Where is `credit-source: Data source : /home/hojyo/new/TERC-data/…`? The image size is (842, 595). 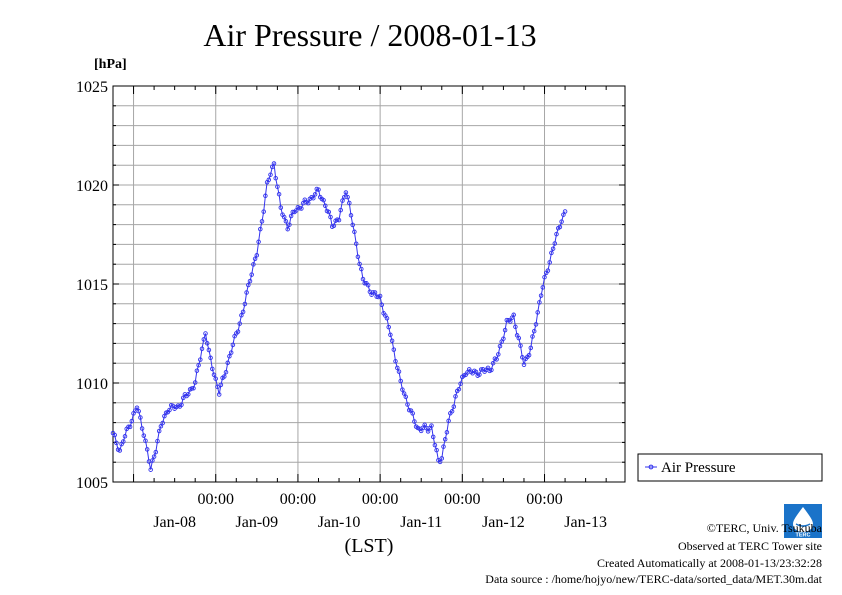 credit-source: Data source : /home/hojyo/new/TERC-data/… is located at coordinates (653, 579).